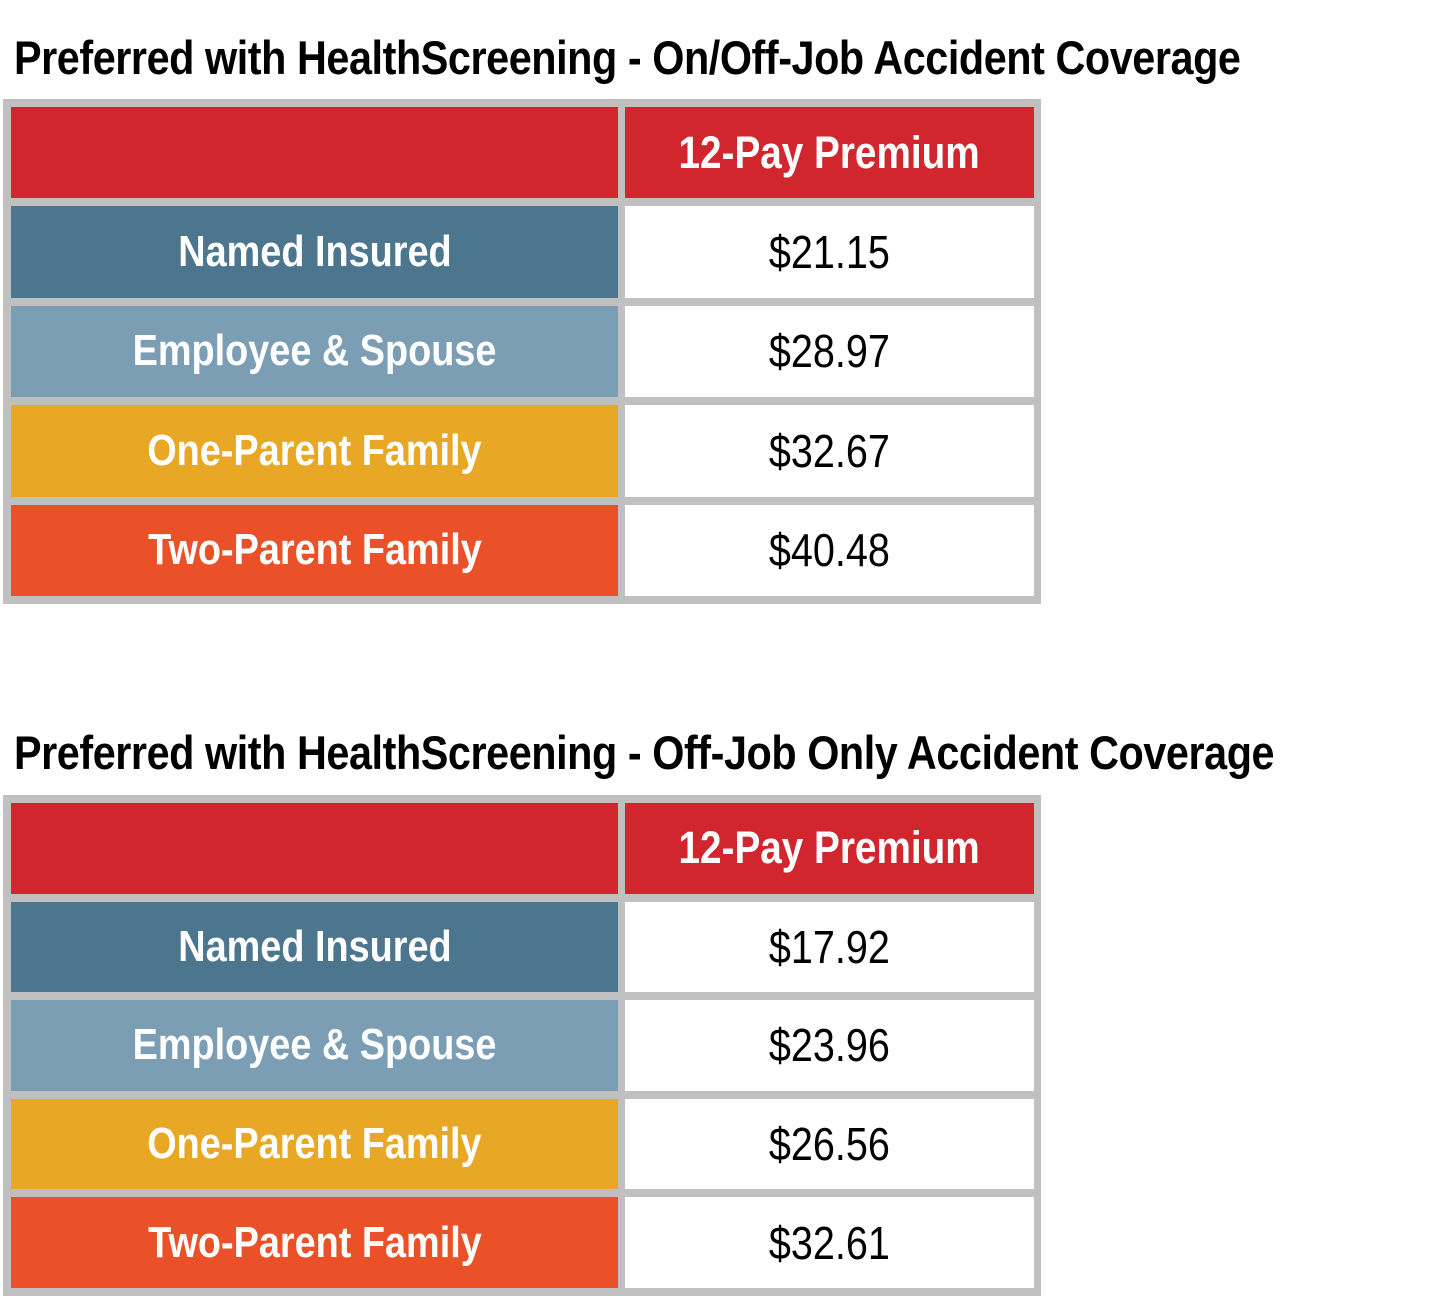  I want to click on premium-value-text: $28.97, so click(829, 351).